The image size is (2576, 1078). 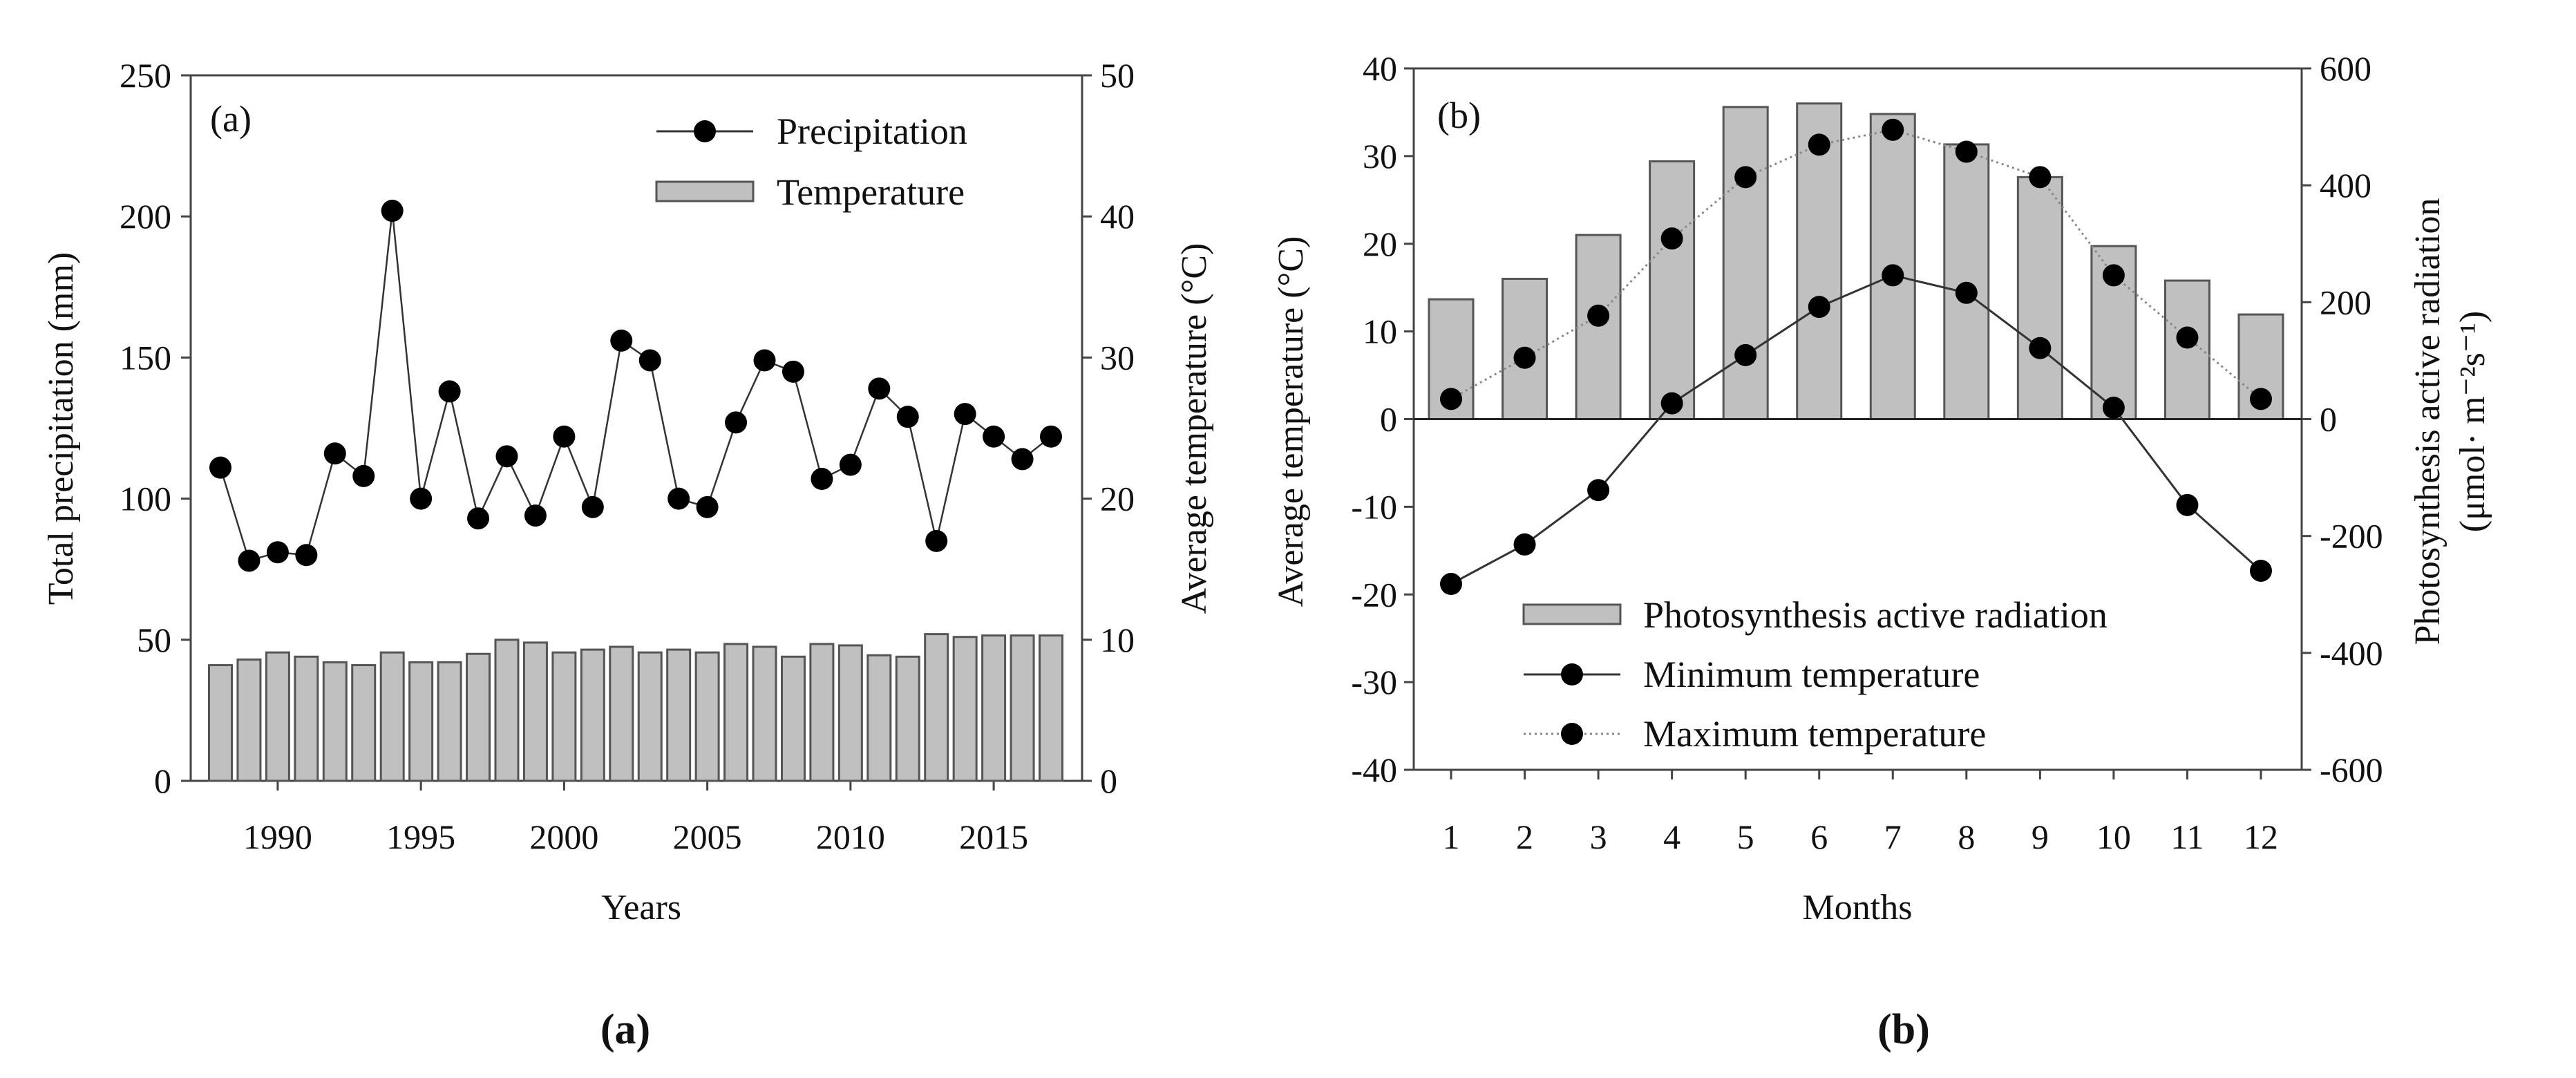 I want to click on x-tick-label: 3, so click(x=1598, y=836).